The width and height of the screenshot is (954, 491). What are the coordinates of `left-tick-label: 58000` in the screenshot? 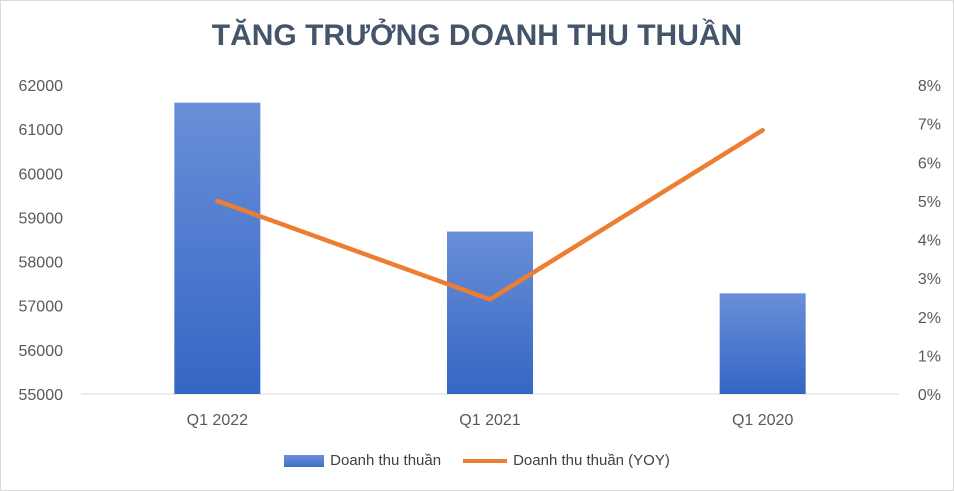 It's located at (41, 263).